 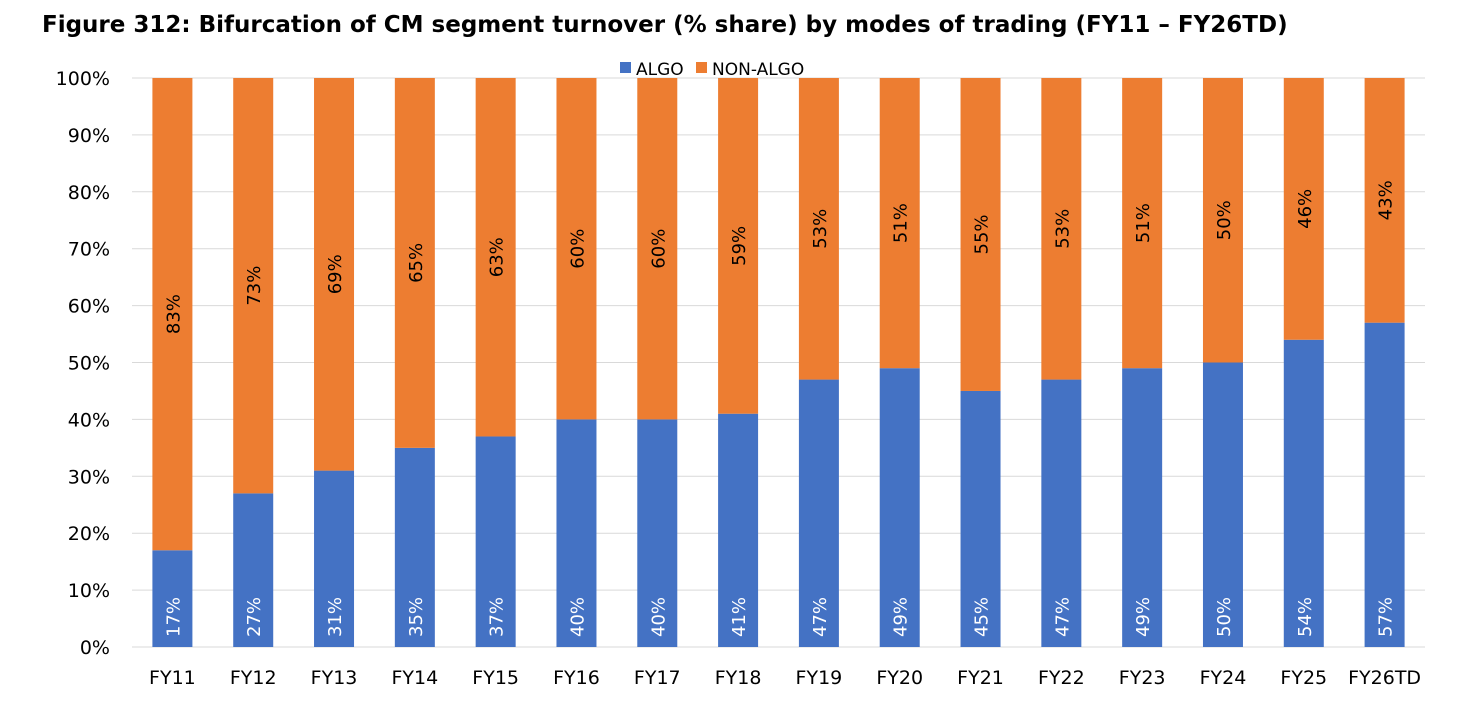 I want to click on bar-non-algo-fy21, so click(x=980, y=234).